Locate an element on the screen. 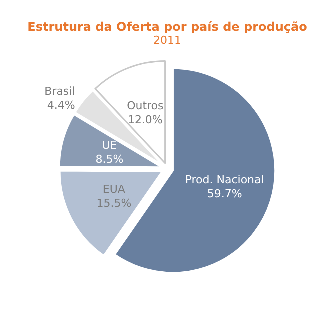 The width and height of the screenshot is (335, 333). slice-label: EUA is located at coordinates (114, 189).